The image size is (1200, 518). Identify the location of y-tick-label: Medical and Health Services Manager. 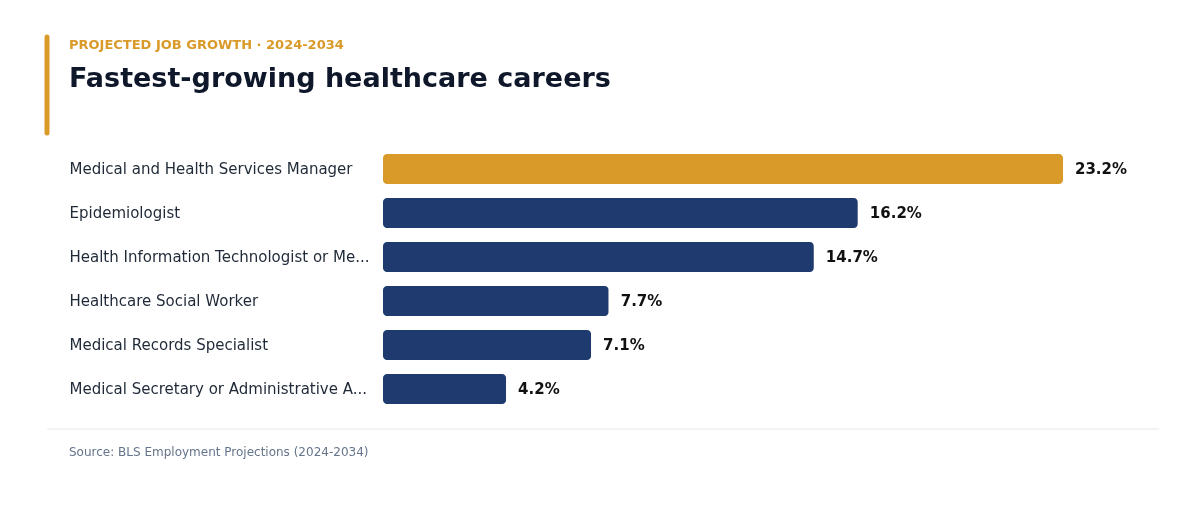
(211, 169).